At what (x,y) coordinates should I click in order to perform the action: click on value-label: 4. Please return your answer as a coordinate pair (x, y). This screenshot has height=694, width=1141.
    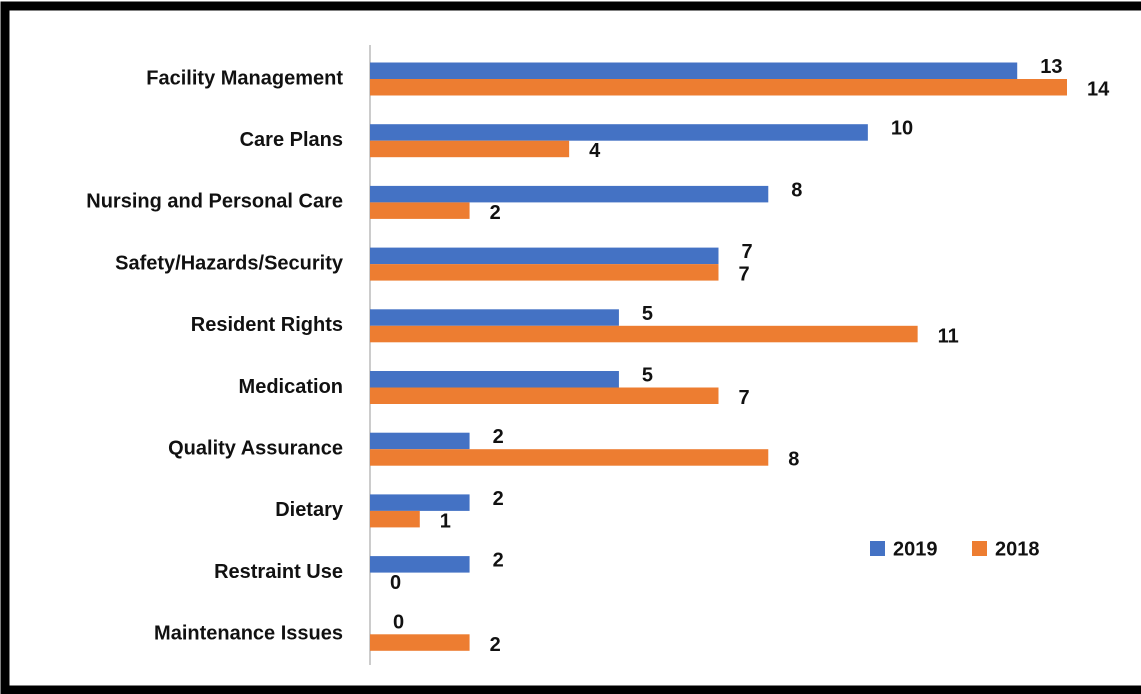
    Looking at the image, I should click on (595, 151).